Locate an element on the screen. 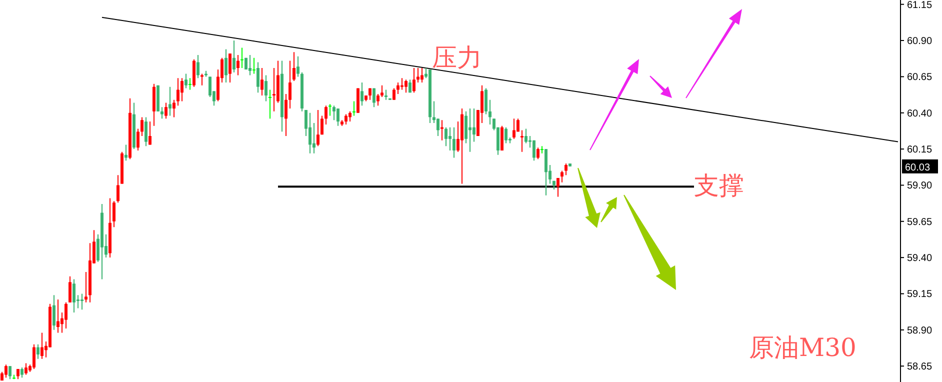  y-tick-label: 59.15 is located at coordinates (919, 294).